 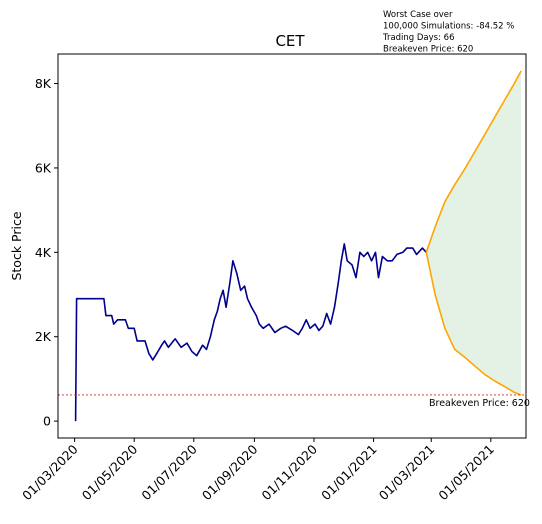 I want to click on x-tick-label: 01/03/2021, so click(x=407, y=473).